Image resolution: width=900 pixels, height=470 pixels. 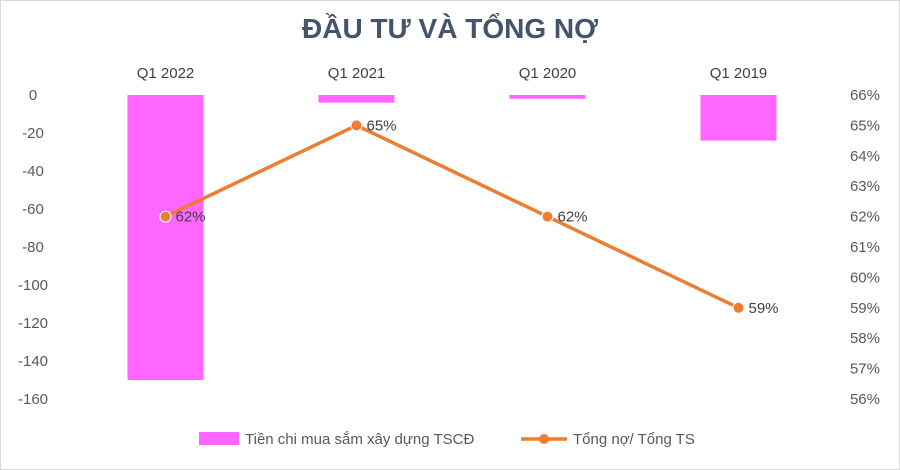 I want to click on data-label: 59%, so click(x=764, y=308).